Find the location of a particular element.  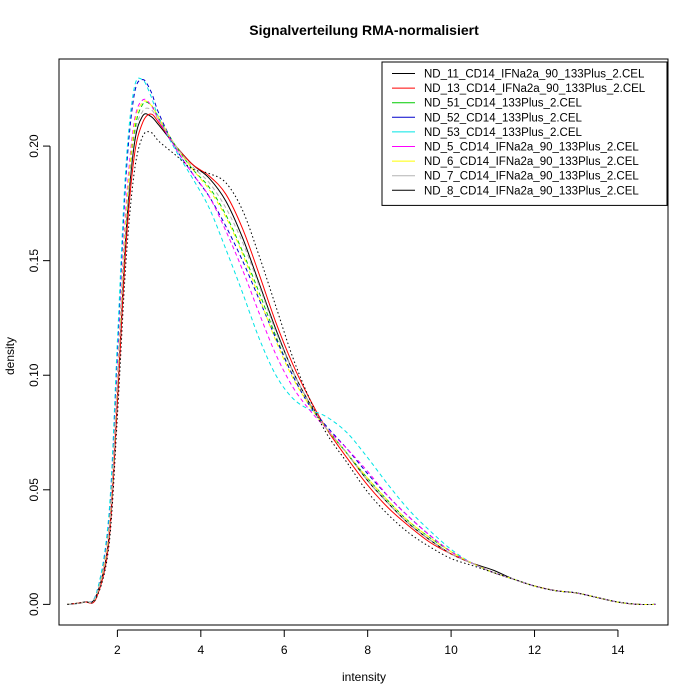

legend-label: ND_5_CD14_IFNa2a_90_133Plus_2.CEL is located at coordinates (531, 148).